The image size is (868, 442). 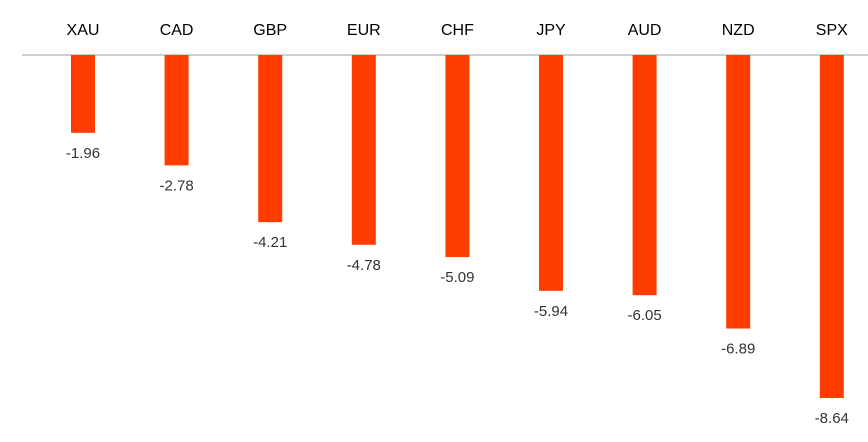 I want to click on category-label-gbp: GBP, so click(x=270, y=30).